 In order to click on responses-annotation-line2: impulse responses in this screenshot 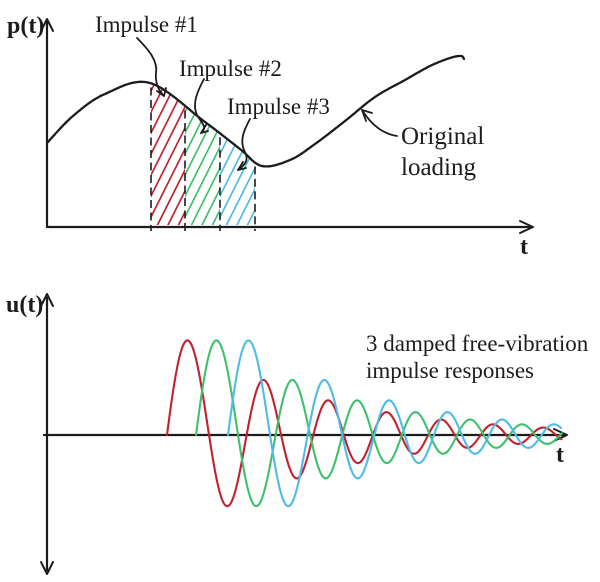, I will do `click(450, 370)`.